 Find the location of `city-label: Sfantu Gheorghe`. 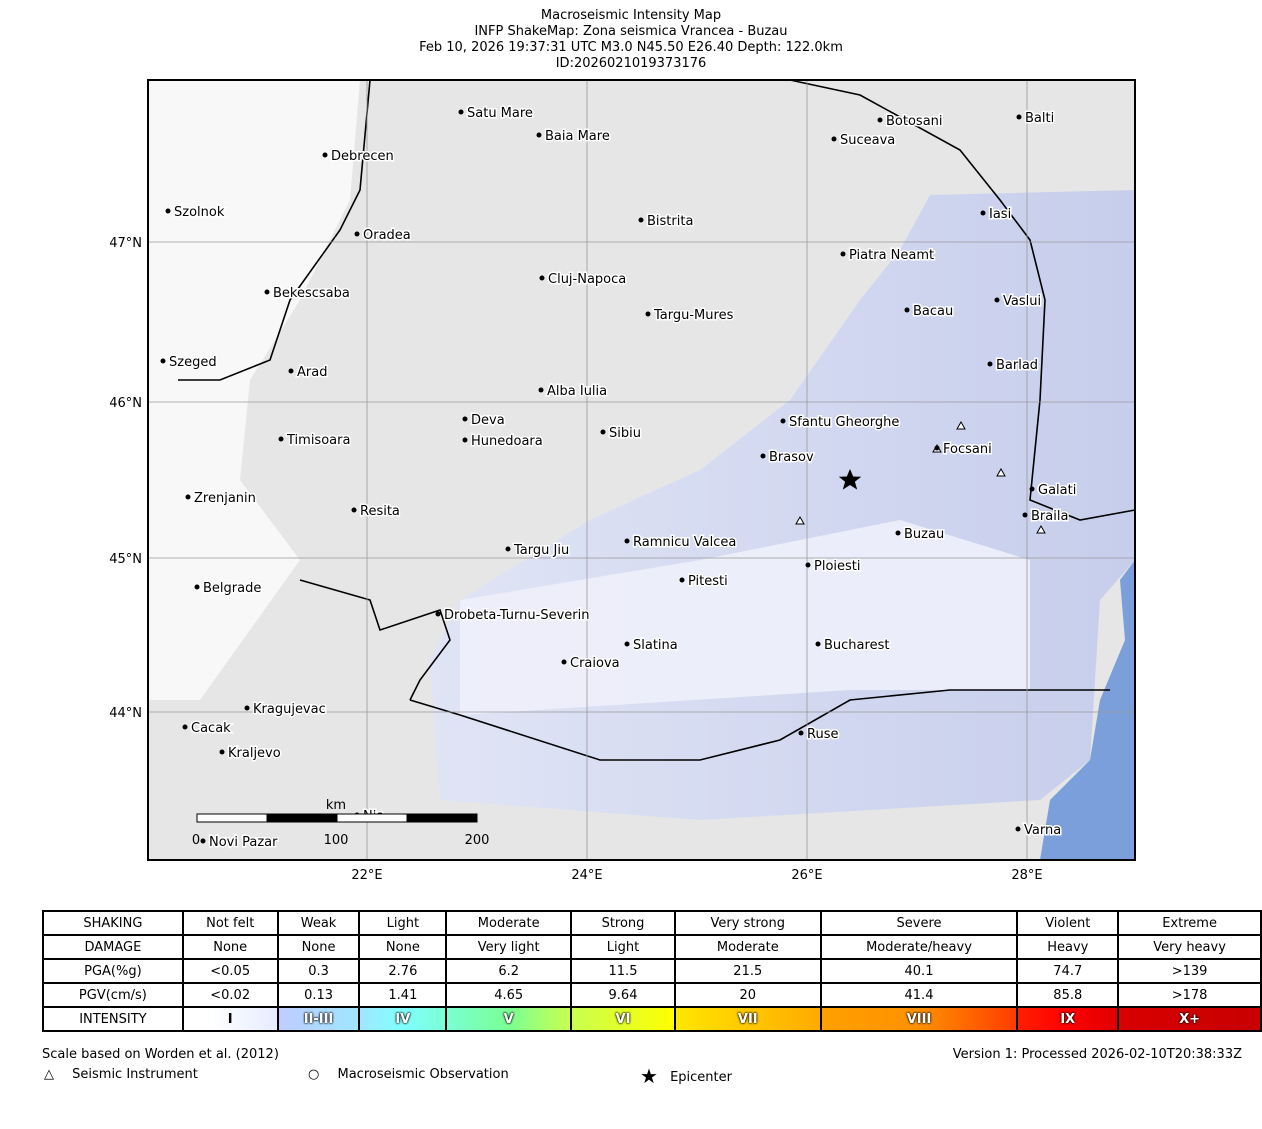

city-label: Sfantu Gheorghe is located at coordinates (844, 422).